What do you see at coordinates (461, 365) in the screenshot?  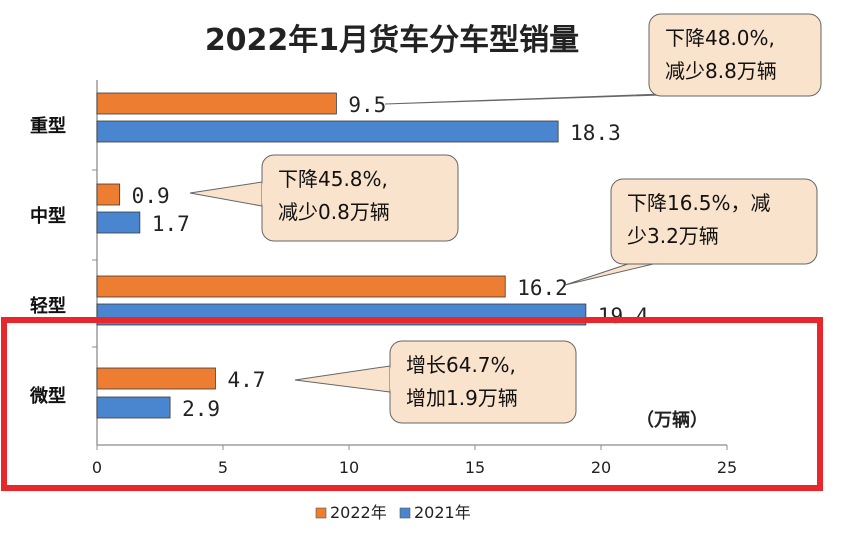 I see `callout-text: 增长64.7%,` at bounding box center [461, 365].